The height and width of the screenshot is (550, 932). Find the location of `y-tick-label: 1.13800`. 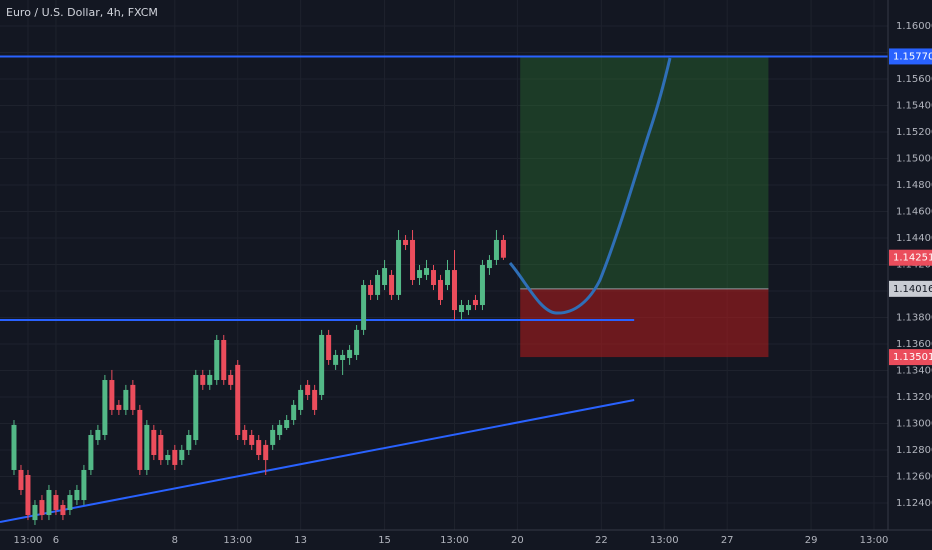

y-tick-label: 1.13800 is located at coordinates (914, 317).